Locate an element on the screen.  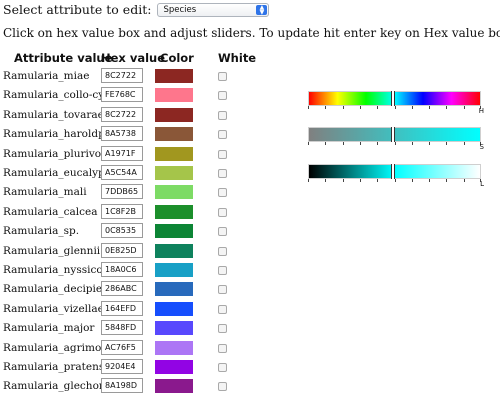
header-white: White is located at coordinates (237, 58).